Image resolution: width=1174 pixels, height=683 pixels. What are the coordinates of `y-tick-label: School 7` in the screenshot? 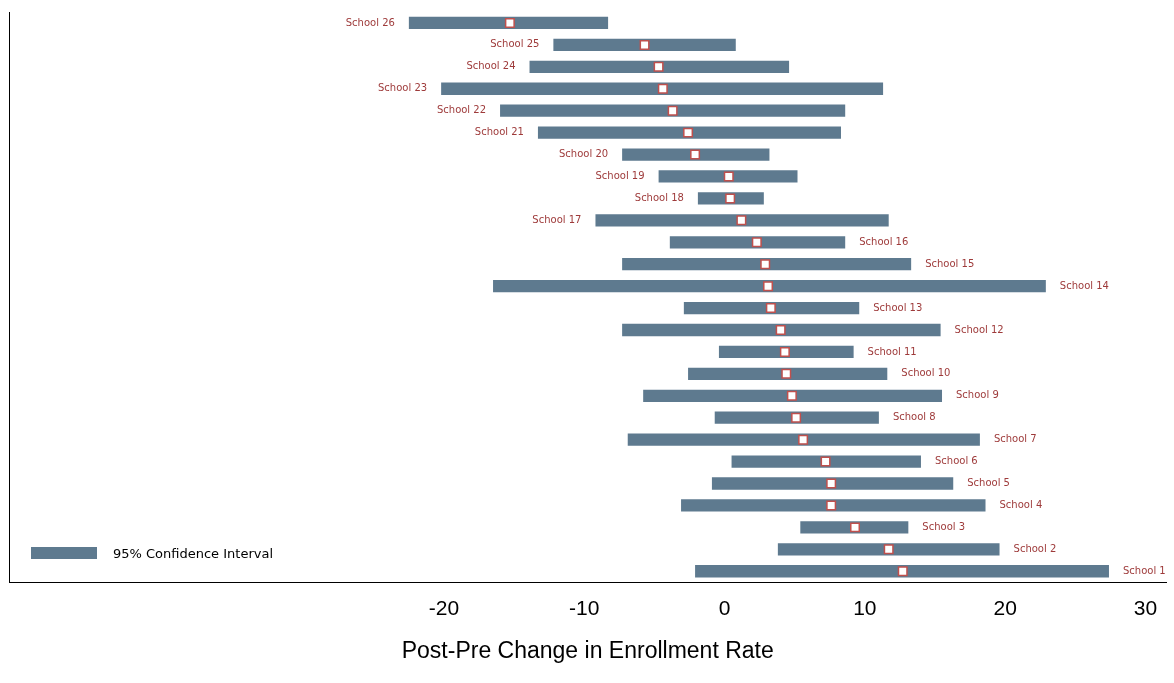 It's located at (1015, 439).